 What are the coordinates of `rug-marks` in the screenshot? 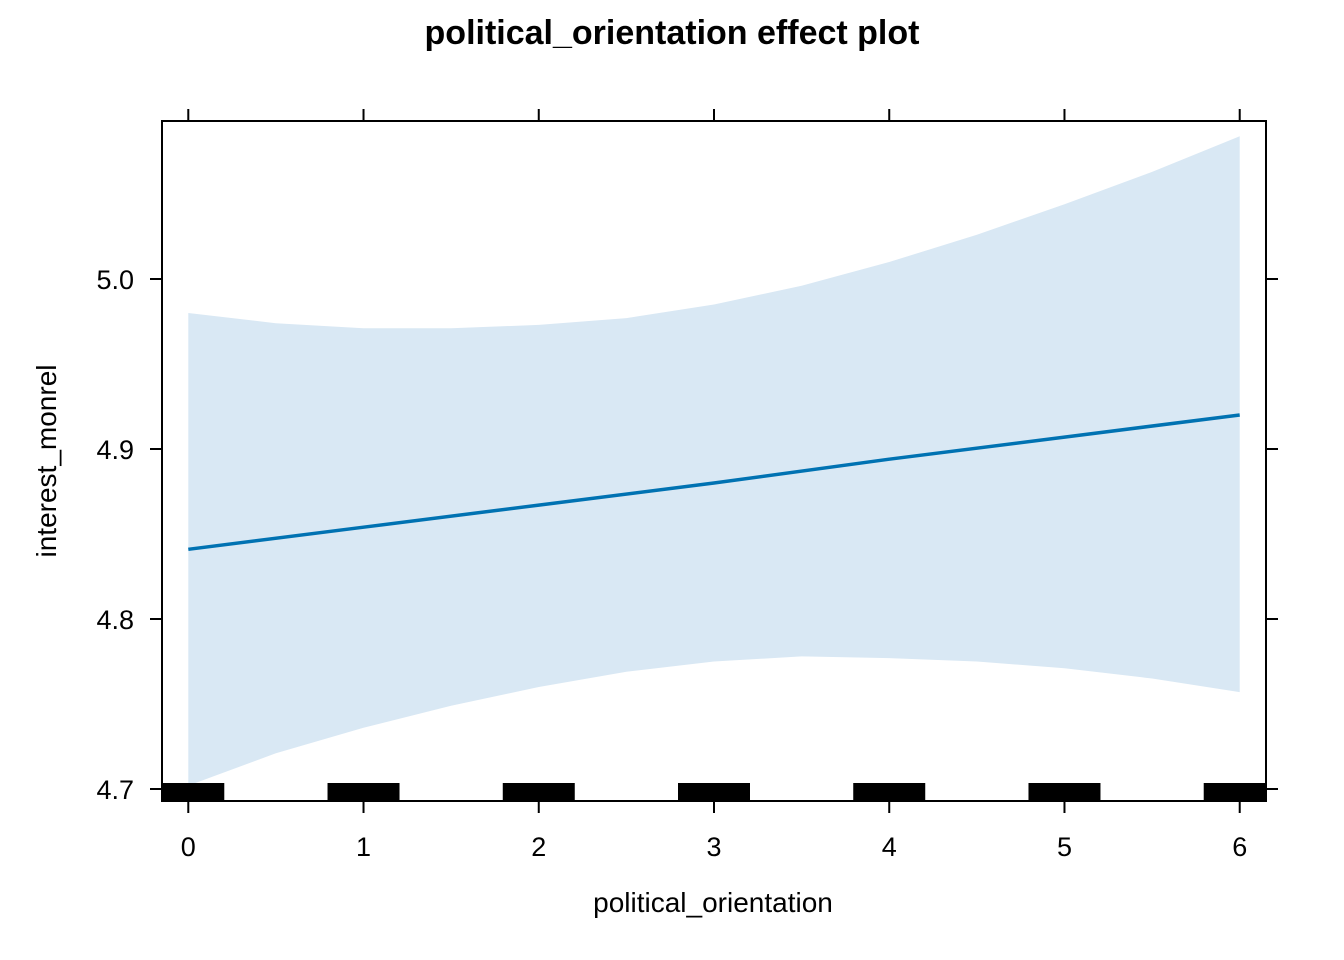 It's located at (714, 792).